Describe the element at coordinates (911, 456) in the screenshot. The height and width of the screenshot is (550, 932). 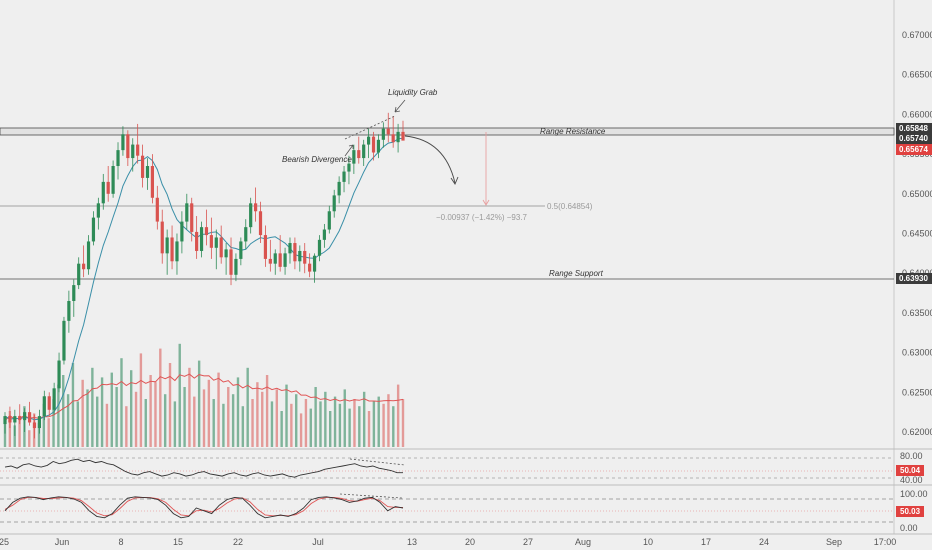
I see `osc1-tick-80: 80.00` at that location.